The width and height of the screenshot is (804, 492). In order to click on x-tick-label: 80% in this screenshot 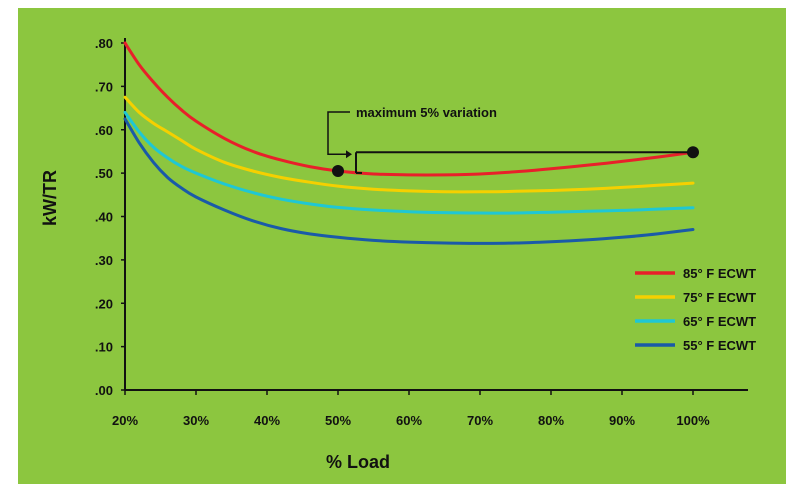, I will do `click(551, 420)`.